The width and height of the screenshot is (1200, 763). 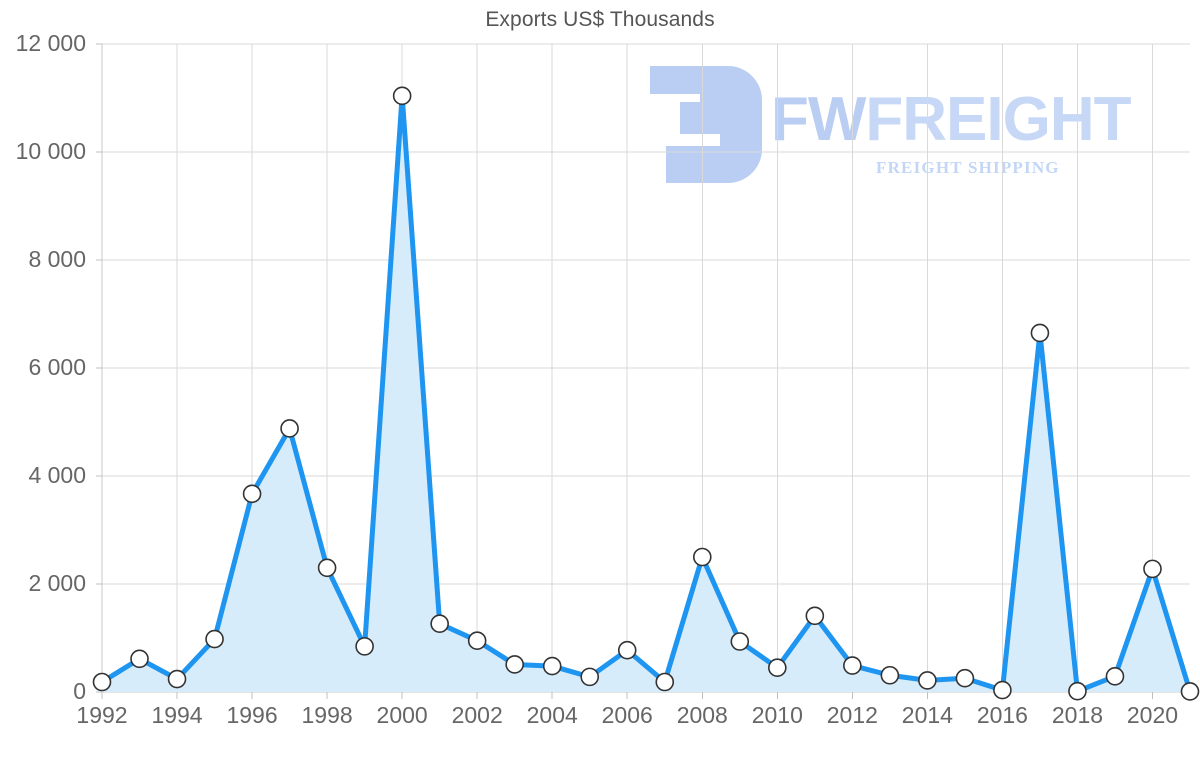 What do you see at coordinates (777, 715) in the screenshot?
I see `x-tick-label: 2010` at bounding box center [777, 715].